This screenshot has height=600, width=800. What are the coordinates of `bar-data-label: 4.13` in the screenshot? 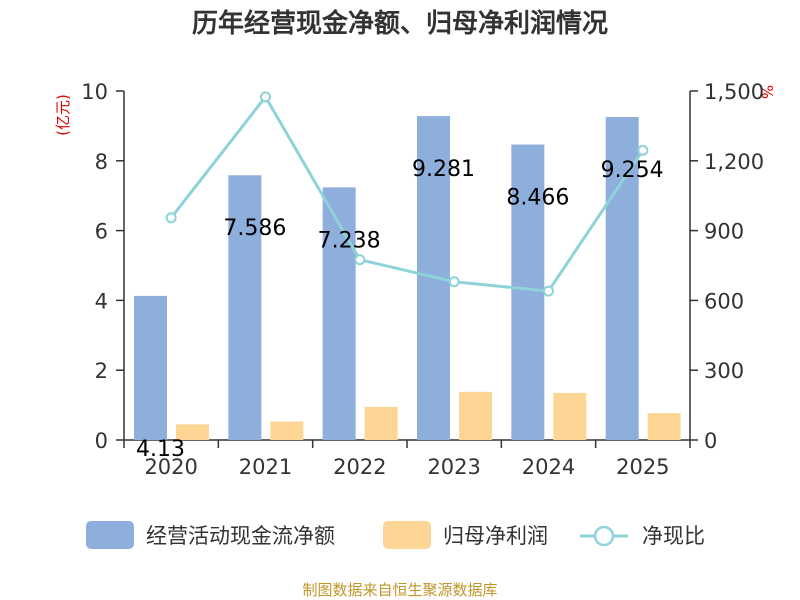 It's located at (160, 449).